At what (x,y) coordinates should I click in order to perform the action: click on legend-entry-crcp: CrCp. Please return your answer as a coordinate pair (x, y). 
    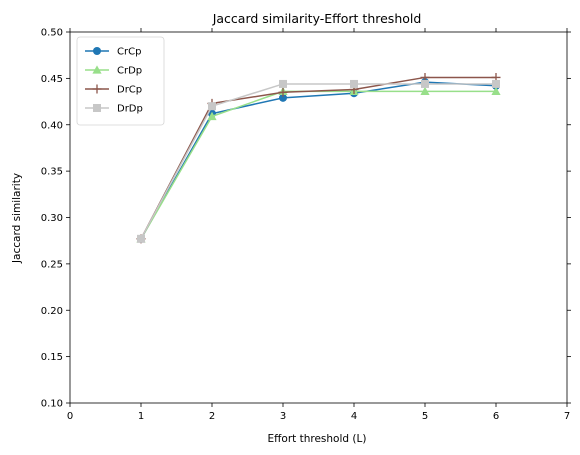
    Looking at the image, I should click on (113, 52).